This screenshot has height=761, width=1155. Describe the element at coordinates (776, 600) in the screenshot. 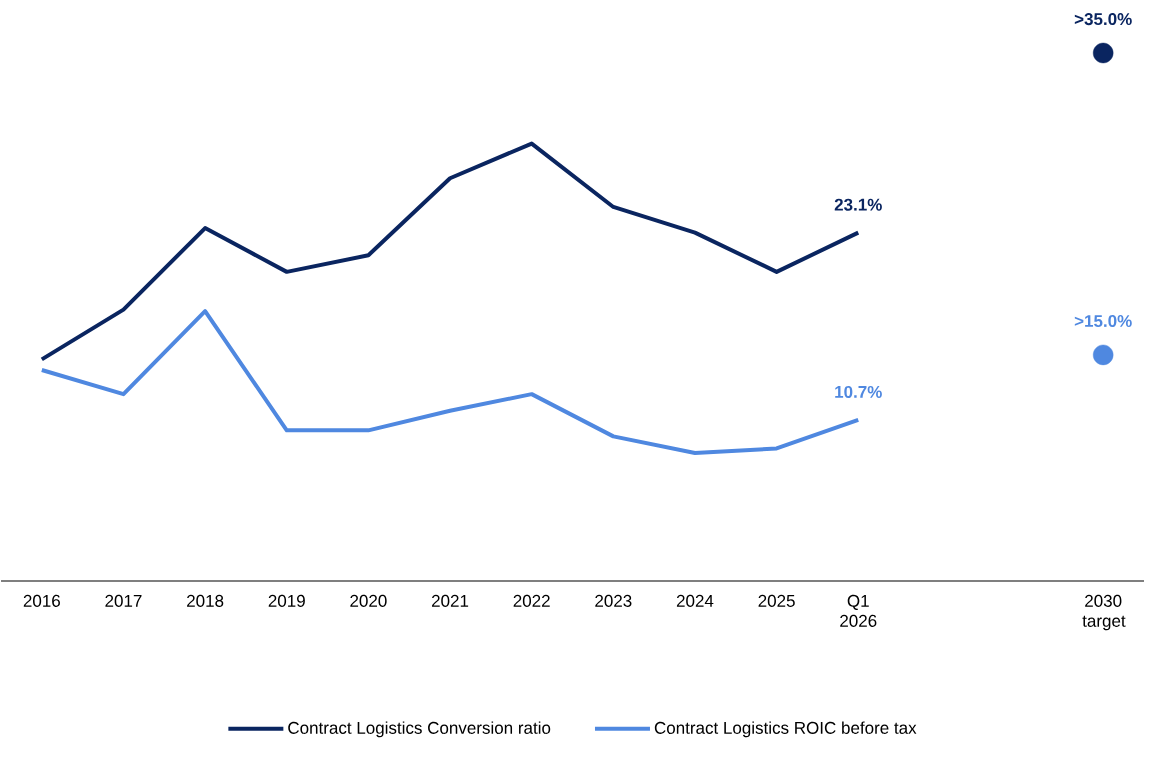

I see `x-tick-label: 2025` at that location.